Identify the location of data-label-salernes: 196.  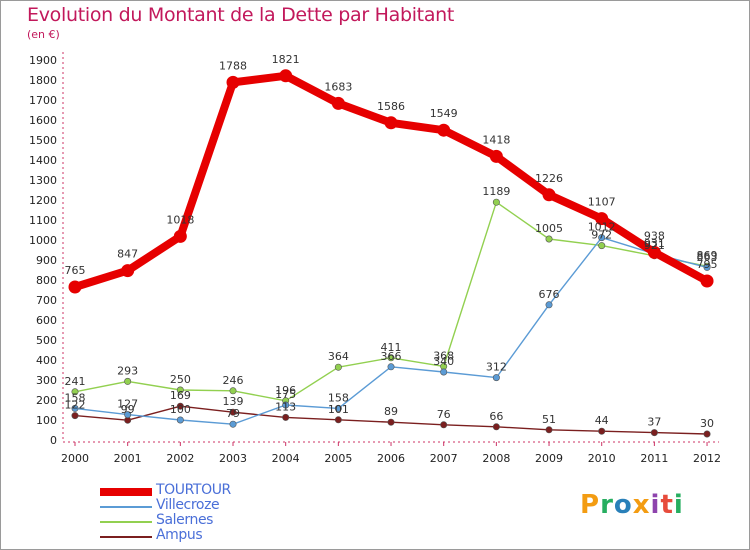
(285, 390).